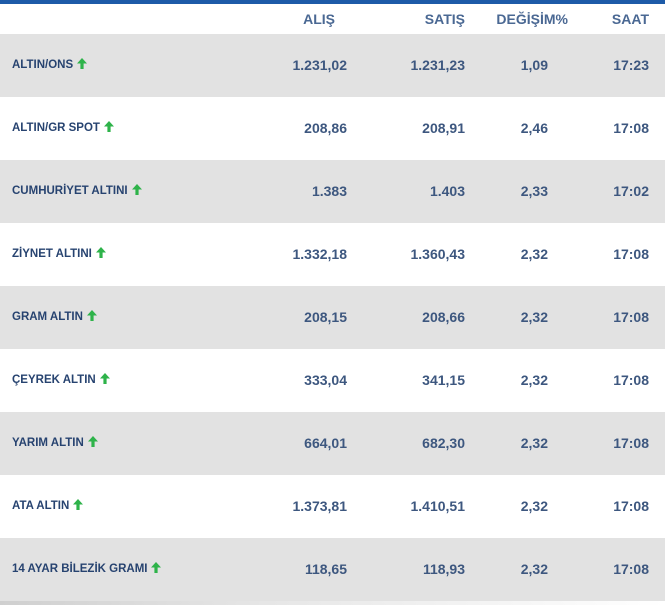 The image size is (665, 605). What do you see at coordinates (438, 254) in the screenshot?
I see `satis-value: 1.360,43` at bounding box center [438, 254].